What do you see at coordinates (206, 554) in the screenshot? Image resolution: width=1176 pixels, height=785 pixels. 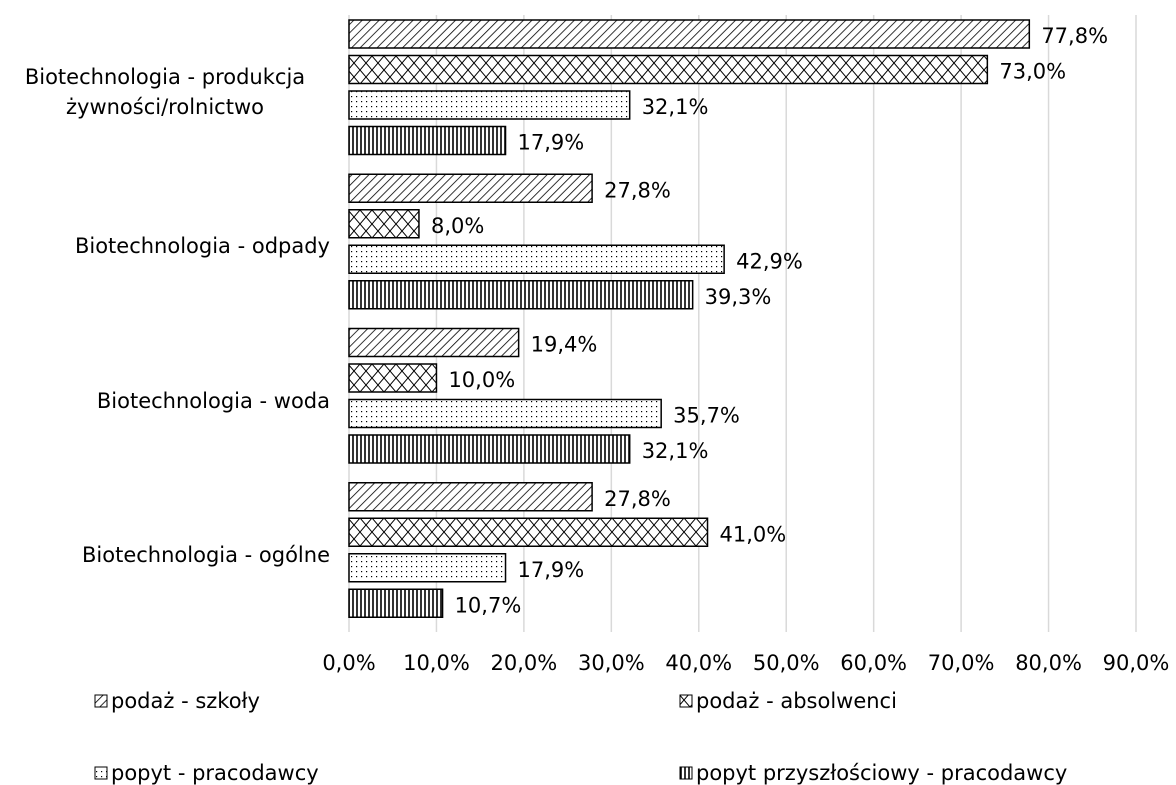 I see `y-tick-text: Biotechnologia - ogólne` at bounding box center [206, 554].